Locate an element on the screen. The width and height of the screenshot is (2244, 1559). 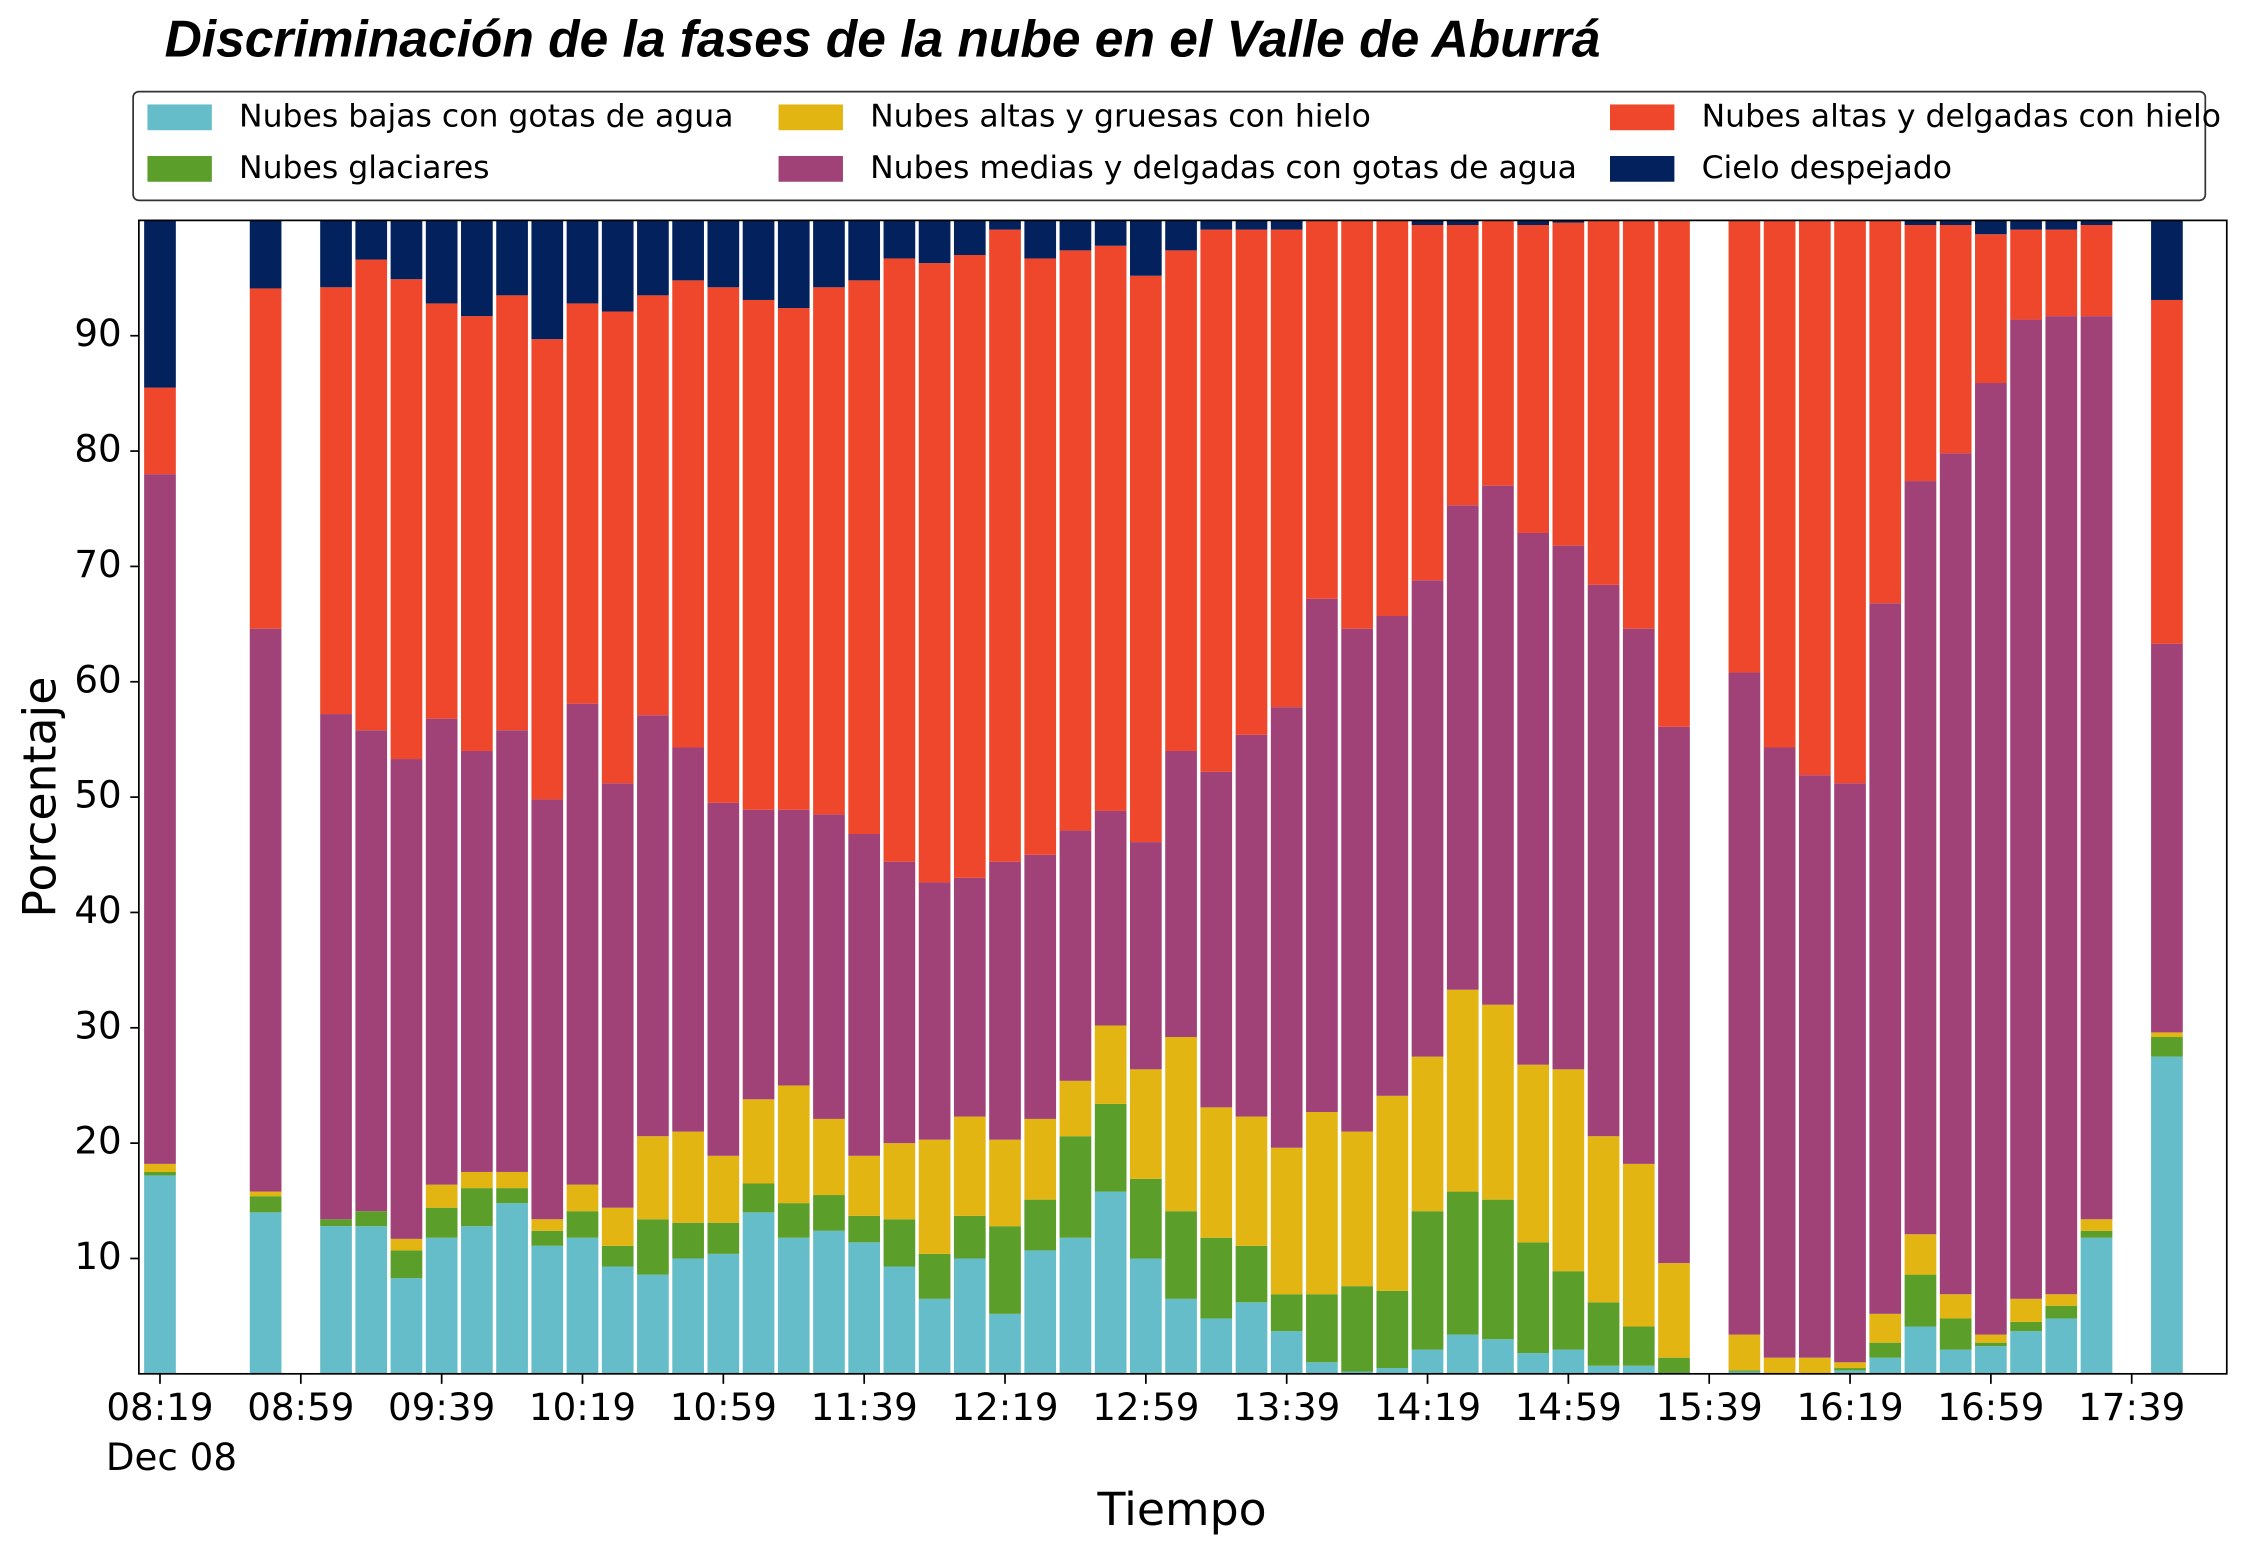
legend-label: Cielo despejado is located at coordinates (1827, 168).